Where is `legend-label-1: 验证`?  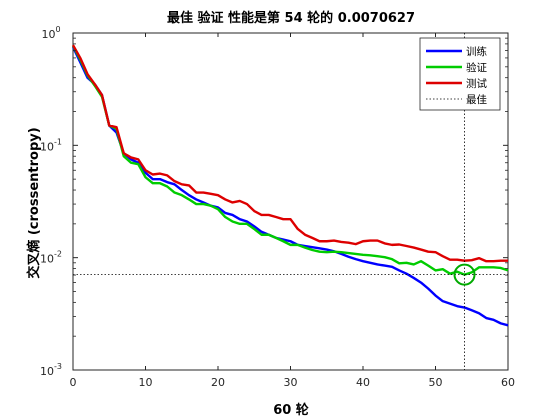 legend-label-1: 验证 is located at coordinates (476, 67).